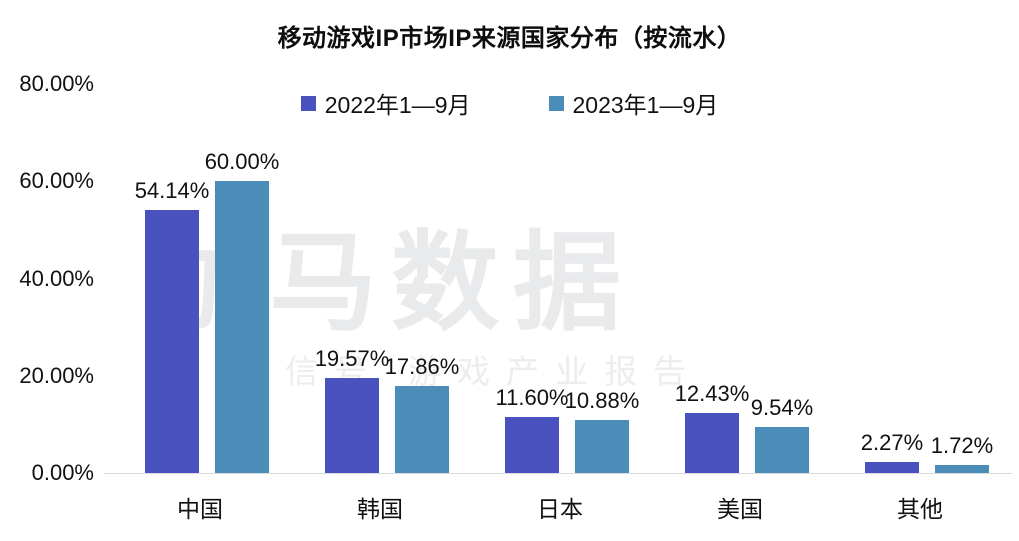 The image size is (1019, 541). I want to click on legend-item: 2023年1—9月, so click(633, 103).